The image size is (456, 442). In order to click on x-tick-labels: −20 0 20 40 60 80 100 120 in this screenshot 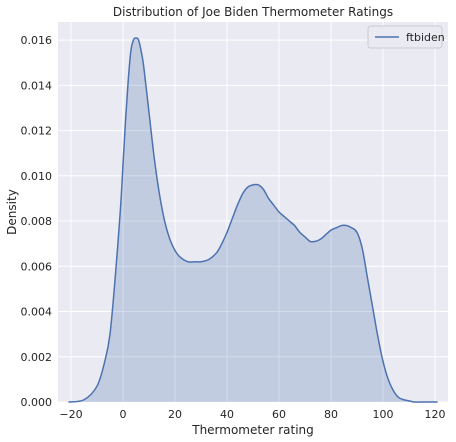, I will do `click(252, 414)`.